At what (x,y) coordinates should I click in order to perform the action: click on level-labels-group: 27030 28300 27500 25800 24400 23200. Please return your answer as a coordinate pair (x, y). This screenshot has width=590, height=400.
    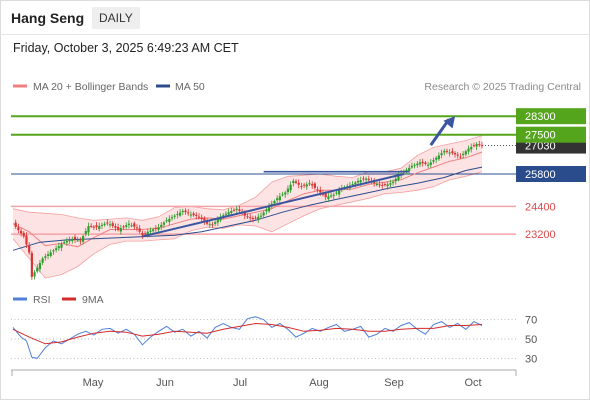
    Looking at the image, I should click on (551, 174).